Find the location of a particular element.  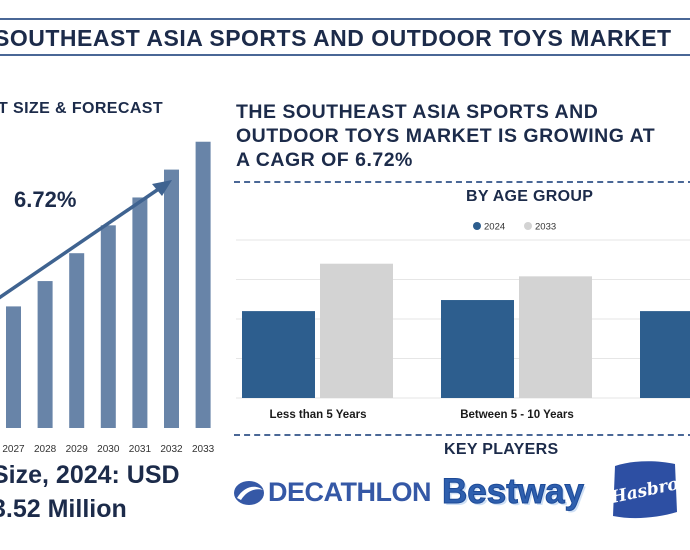

size-forecast-heading: T SIZE & FORECAST is located at coordinates (82, 108).